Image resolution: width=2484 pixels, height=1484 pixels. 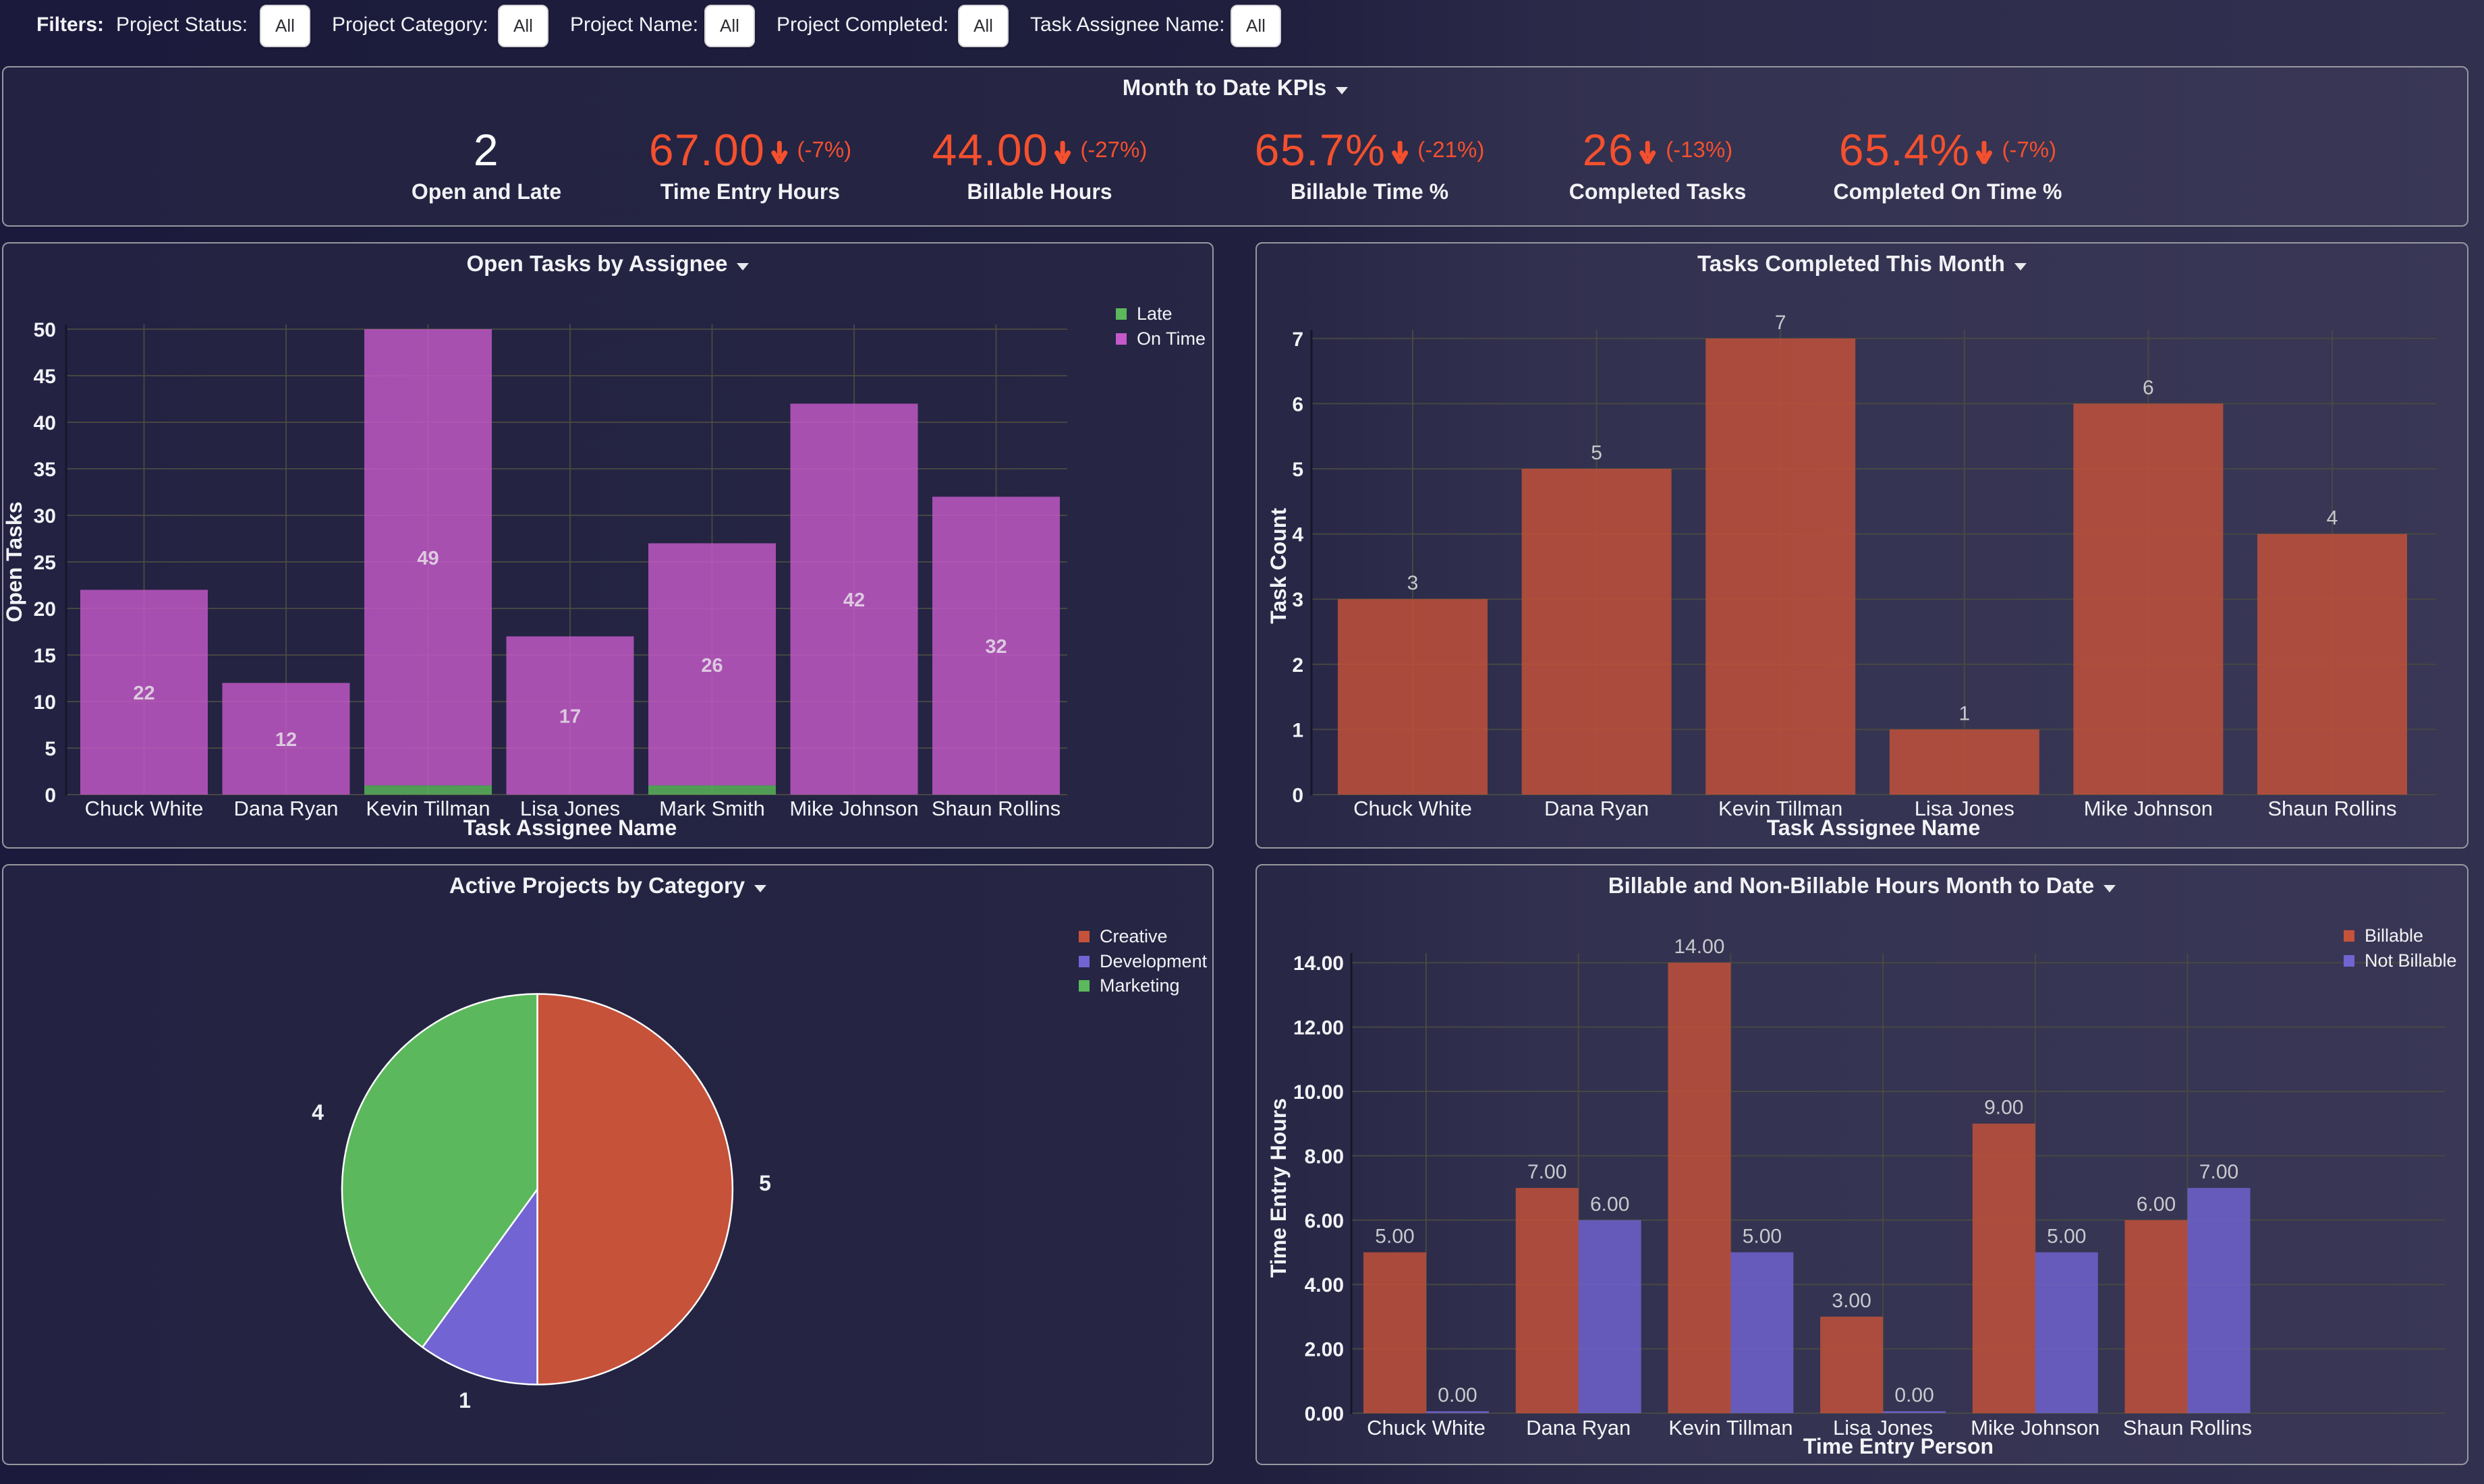 What do you see at coordinates (2003, 1108) in the screenshot?
I see `svg-text: 9.00` at bounding box center [2003, 1108].